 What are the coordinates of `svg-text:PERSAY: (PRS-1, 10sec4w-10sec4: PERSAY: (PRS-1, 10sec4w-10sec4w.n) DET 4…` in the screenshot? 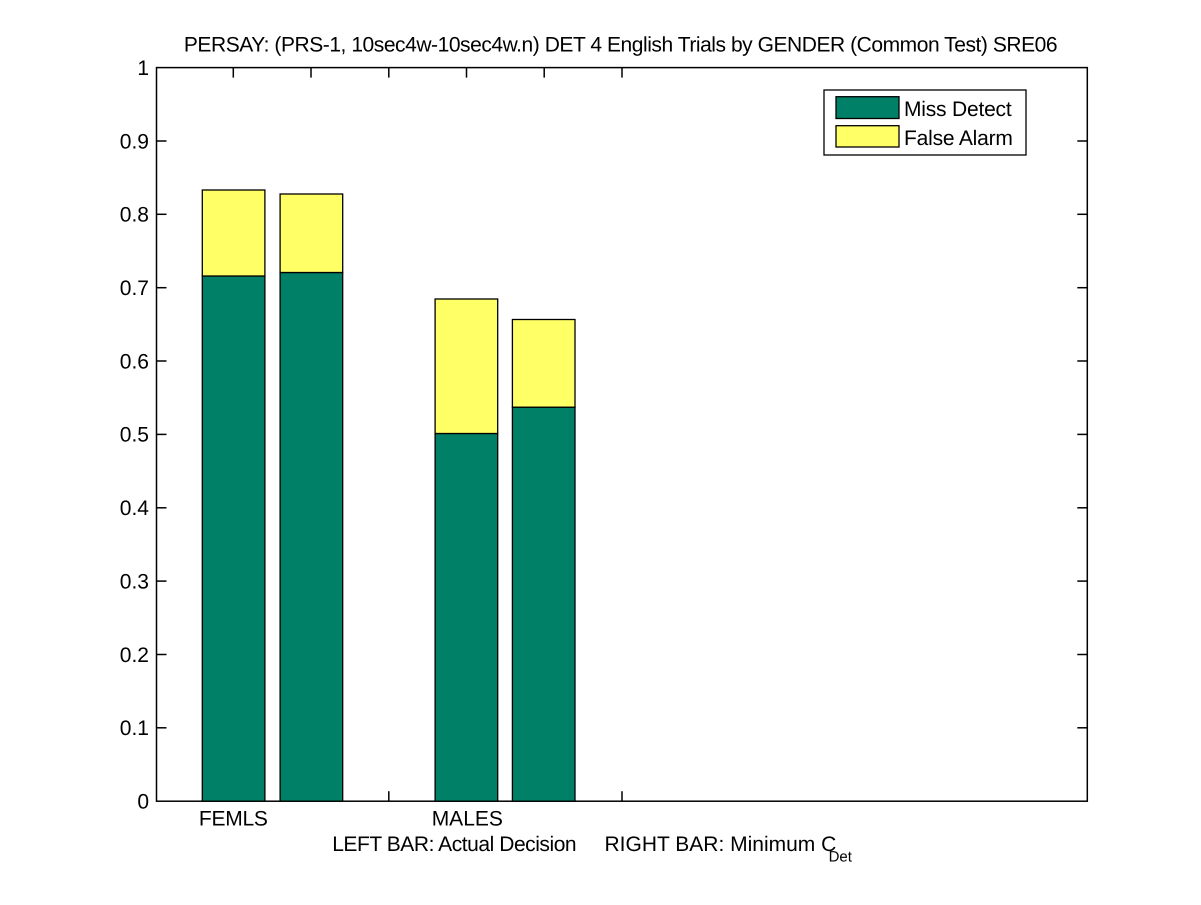 It's located at (620, 45).